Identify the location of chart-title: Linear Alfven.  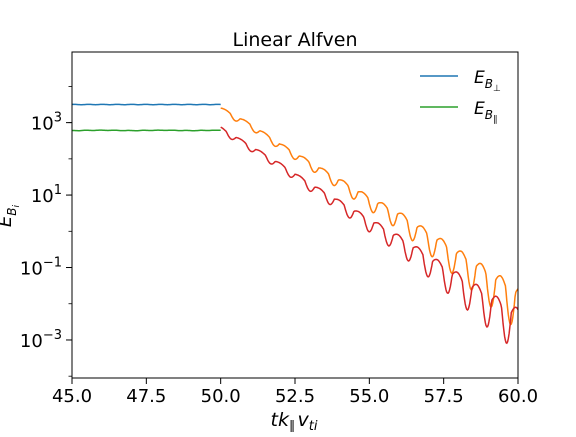
(294, 40).